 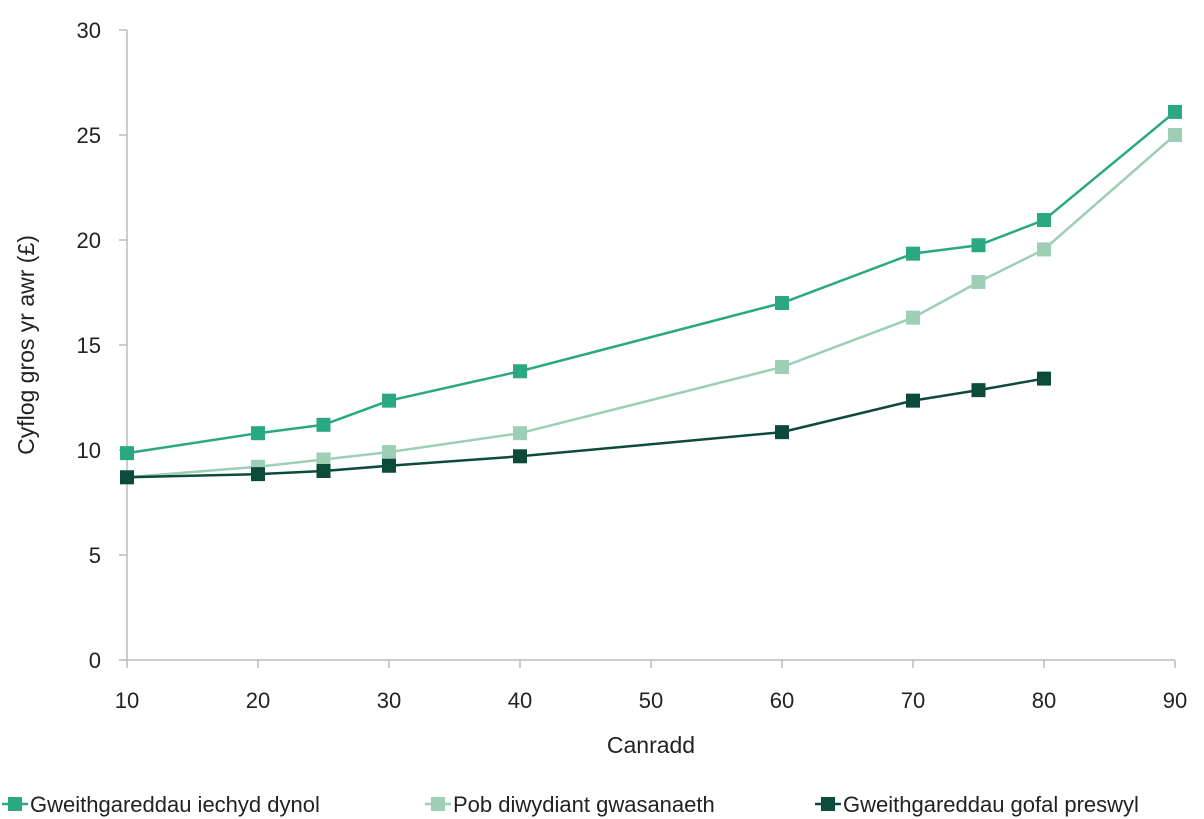 What do you see at coordinates (651, 700) in the screenshot?
I see `x-tick-label: 50` at bounding box center [651, 700].